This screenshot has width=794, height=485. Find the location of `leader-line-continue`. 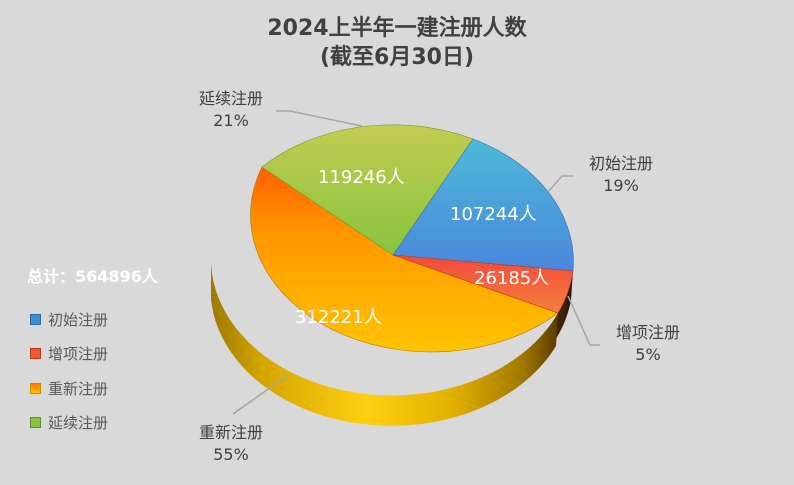

leader-line-continue is located at coordinates (319, 118).